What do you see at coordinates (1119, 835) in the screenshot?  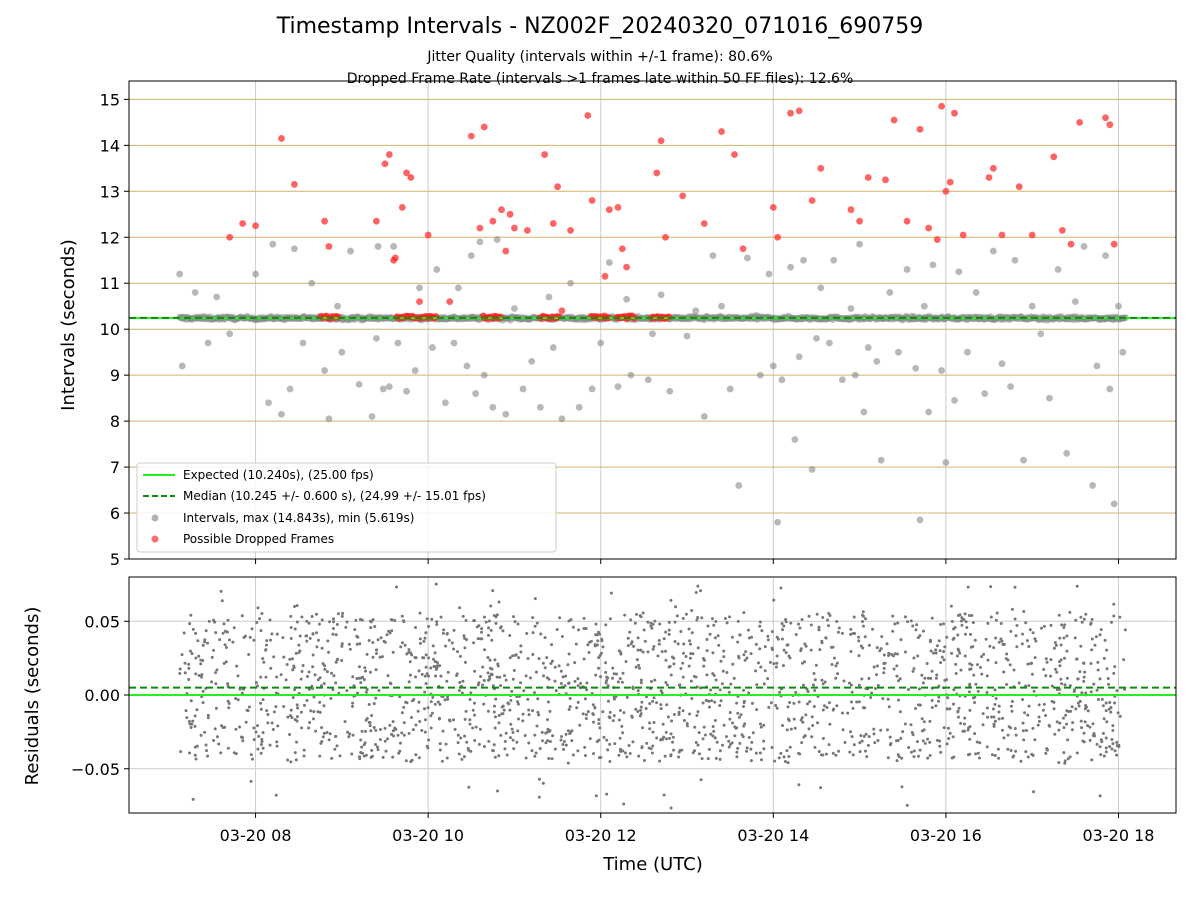 I see `x-tick-label: 03-20 18` at bounding box center [1119, 835].